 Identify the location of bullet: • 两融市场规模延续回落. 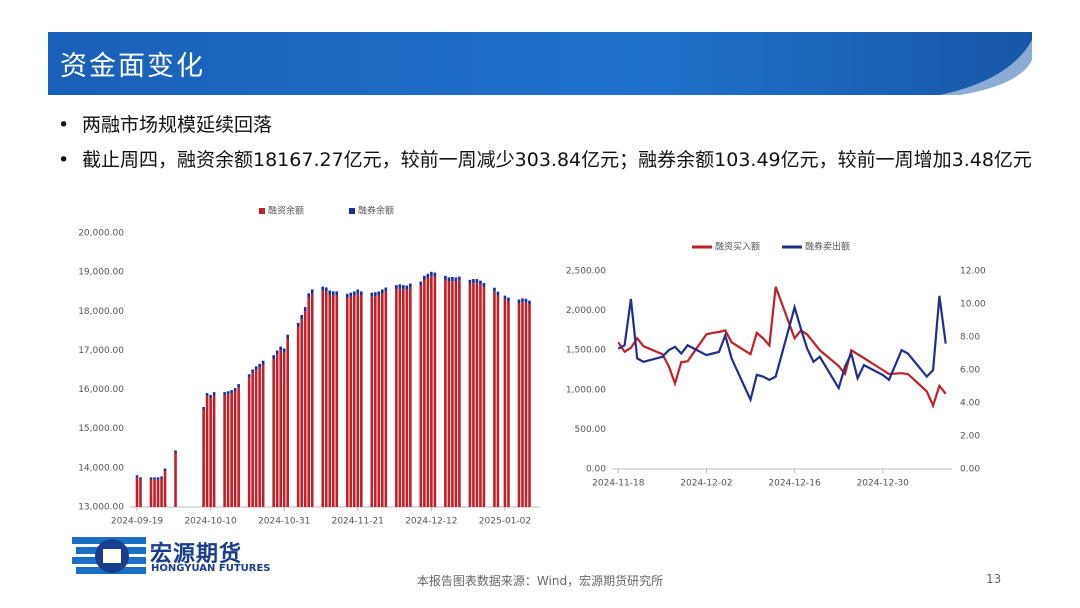
(538, 125).